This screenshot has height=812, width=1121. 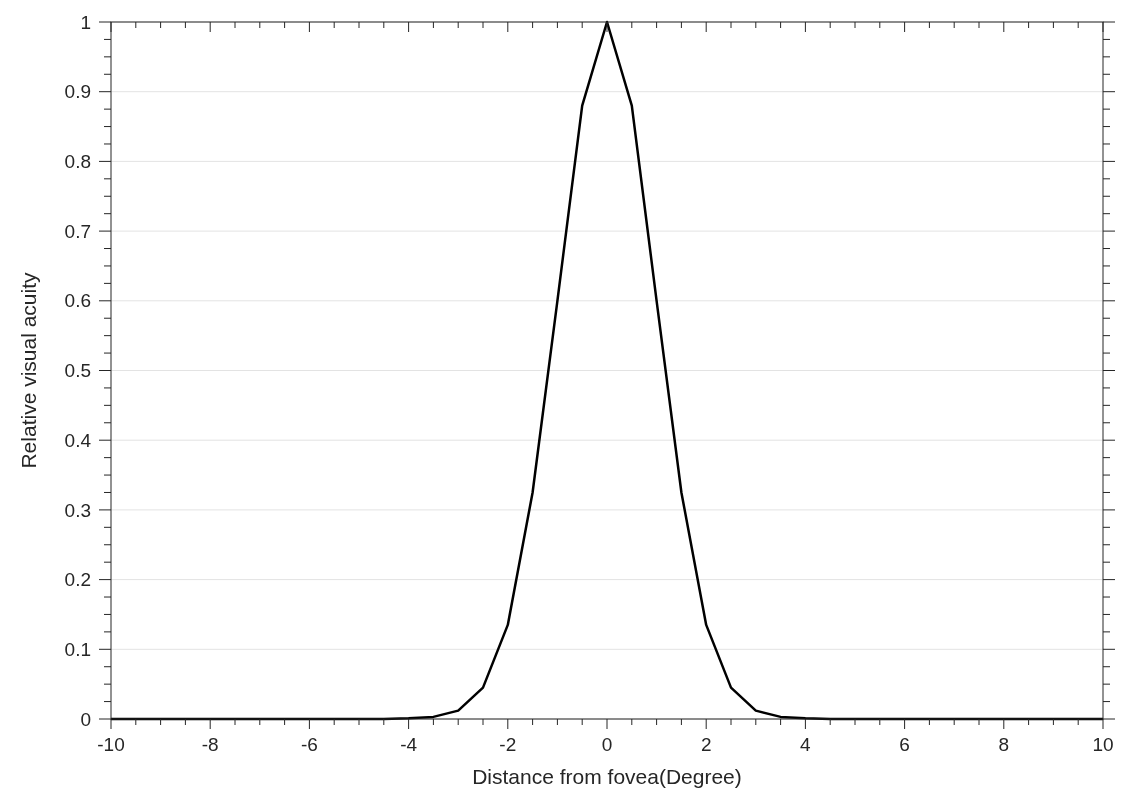 I want to click on x-tick-label: 8, so click(x=1004, y=744).